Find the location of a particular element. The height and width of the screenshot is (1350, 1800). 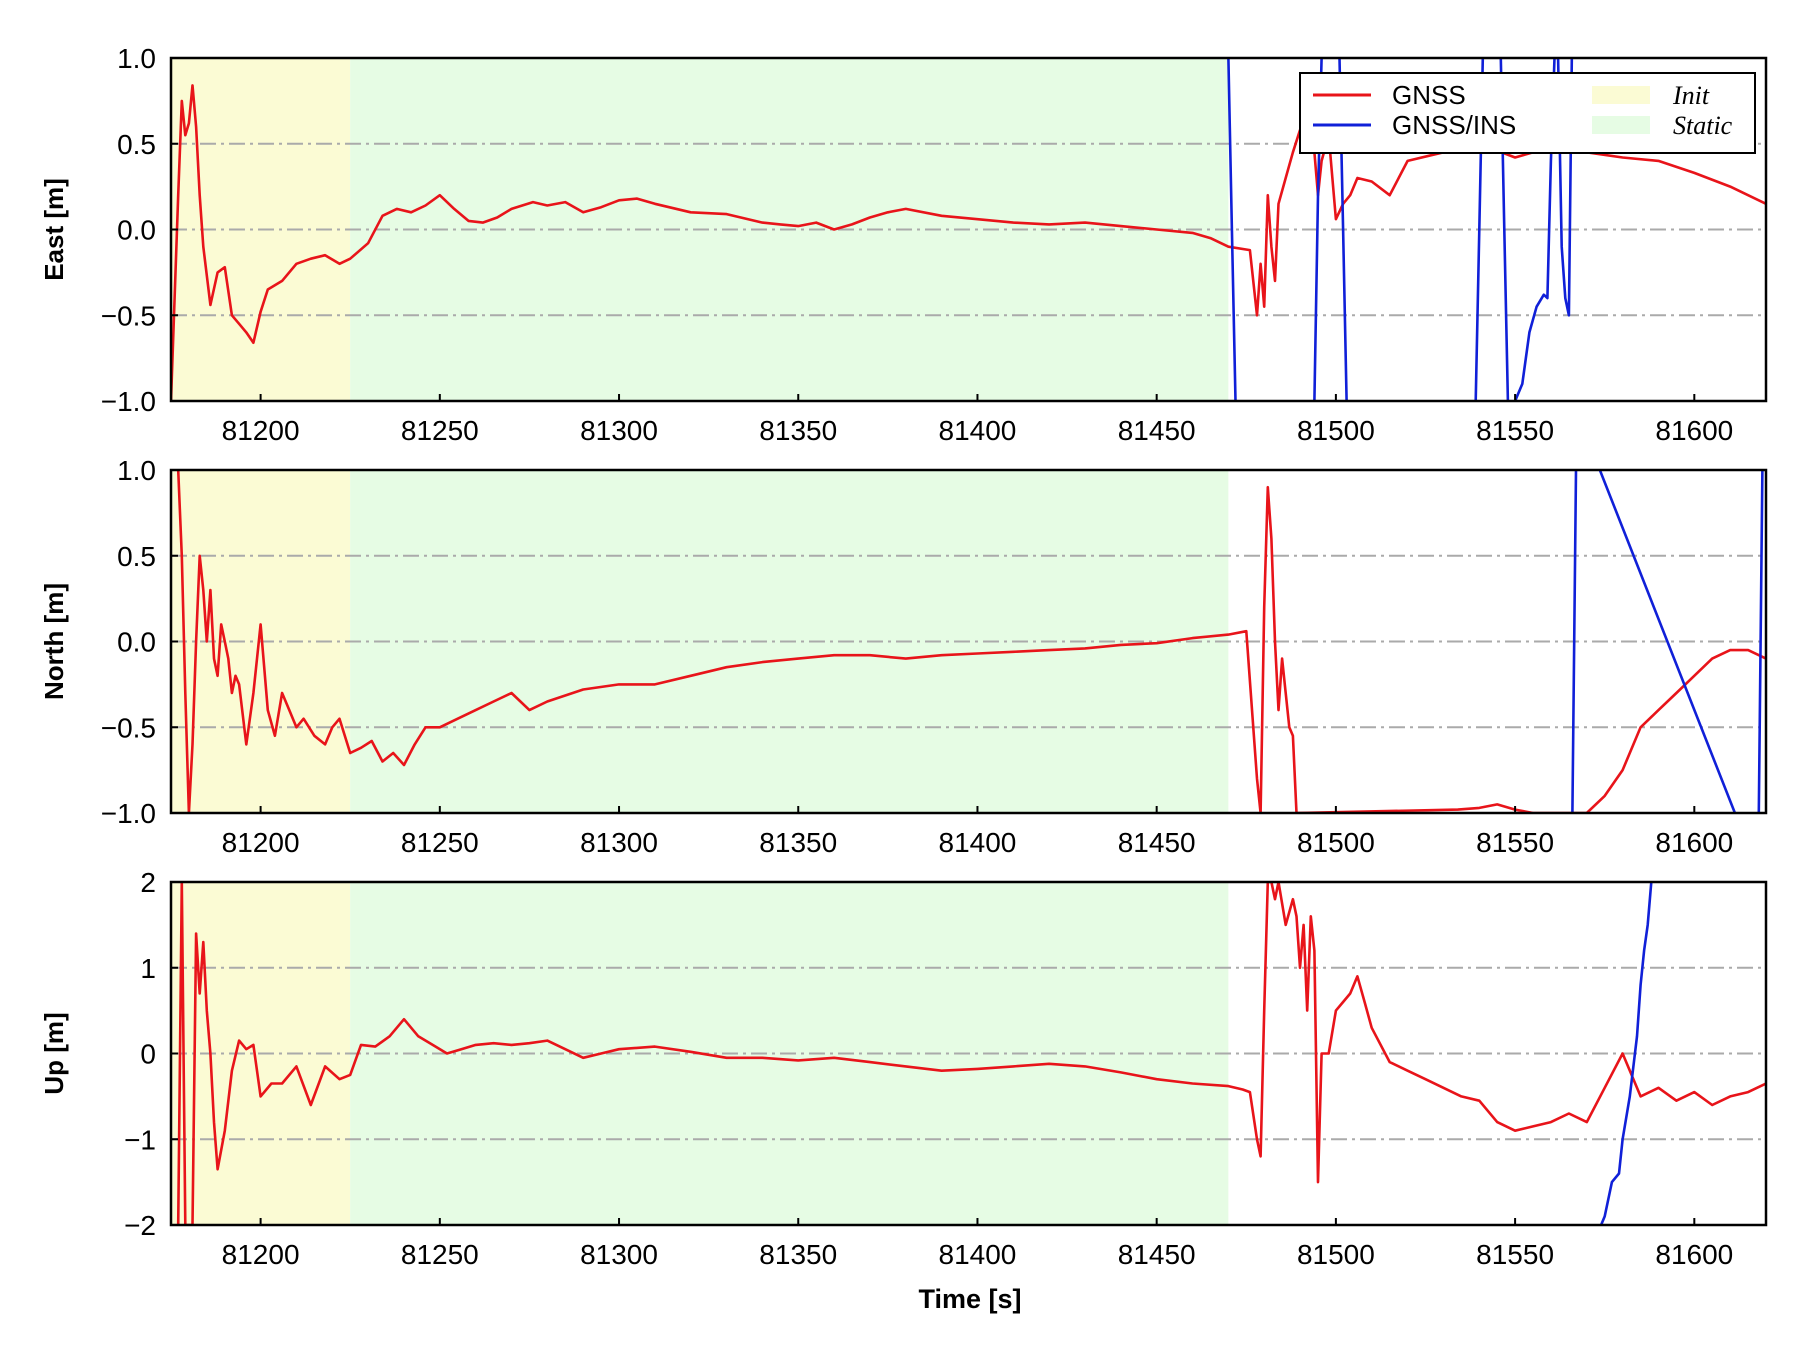

legend: GNSS GNSS/INS Init Static is located at coordinates (1527, 113).